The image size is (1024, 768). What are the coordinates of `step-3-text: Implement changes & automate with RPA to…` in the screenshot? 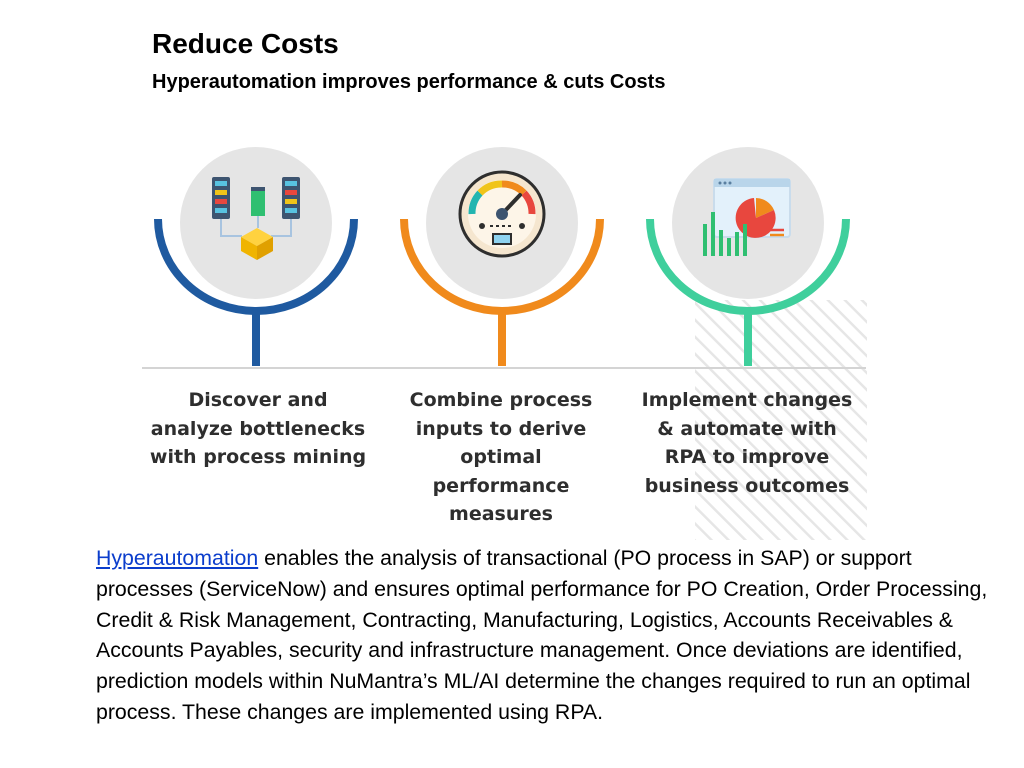 It's located at (747, 443).